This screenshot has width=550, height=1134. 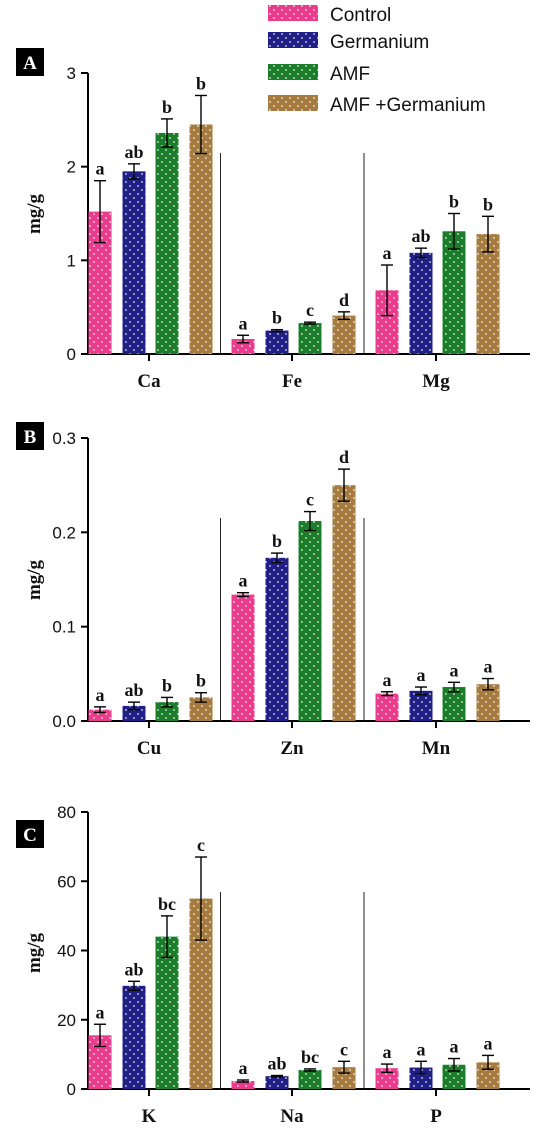 What do you see at coordinates (34, 579) in the screenshot?
I see `panel-b-y-axis-label: mg/g` at bounding box center [34, 579].